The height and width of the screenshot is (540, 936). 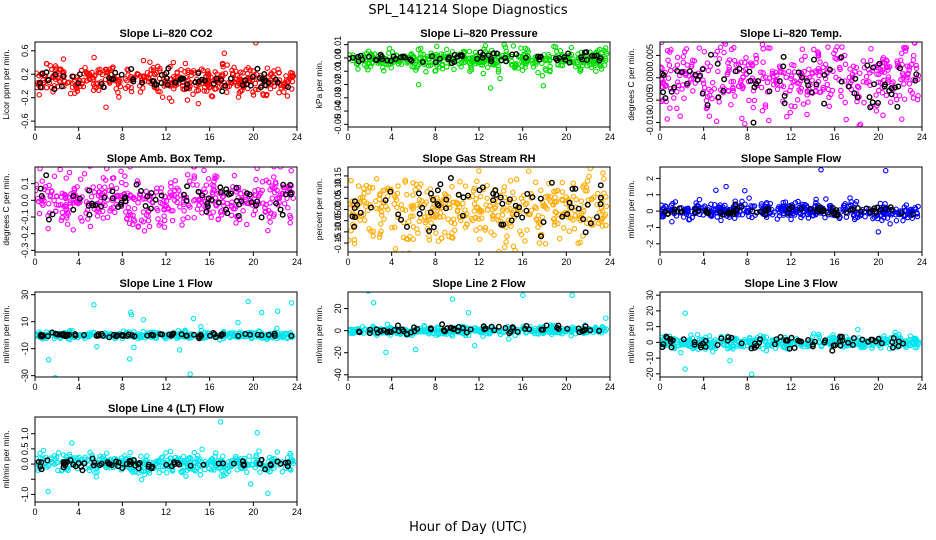 What do you see at coordinates (319, 209) in the screenshot?
I see `y-axis-label: percent per min.` at bounding box center [319, 209].